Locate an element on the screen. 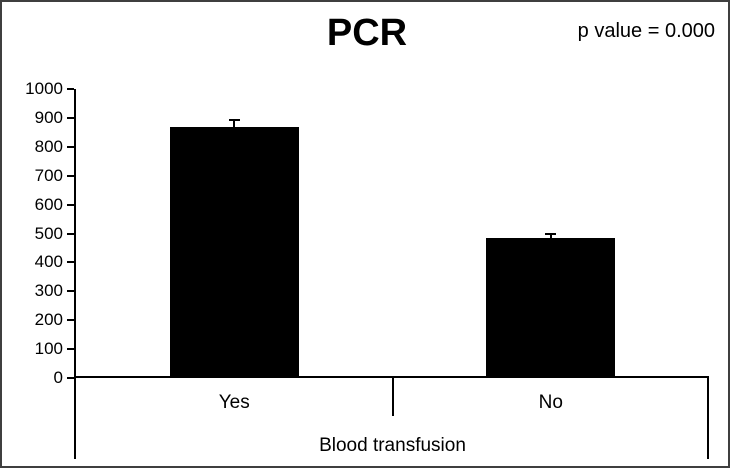 The width and height of the screenshot is (730, 468). y-axis-tick-label: 800 is located at coordinates (48, 146).